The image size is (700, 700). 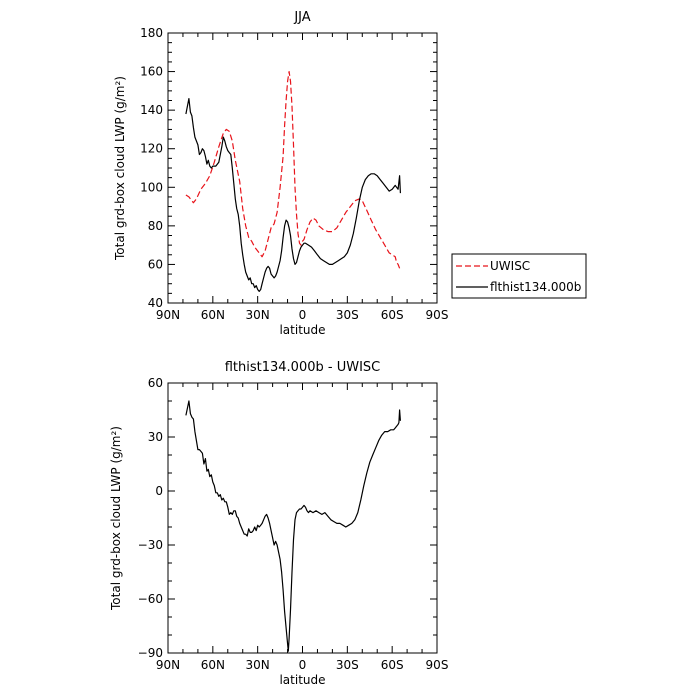 I want to click on y-tick-label: 0, so click(x=159, y=491).